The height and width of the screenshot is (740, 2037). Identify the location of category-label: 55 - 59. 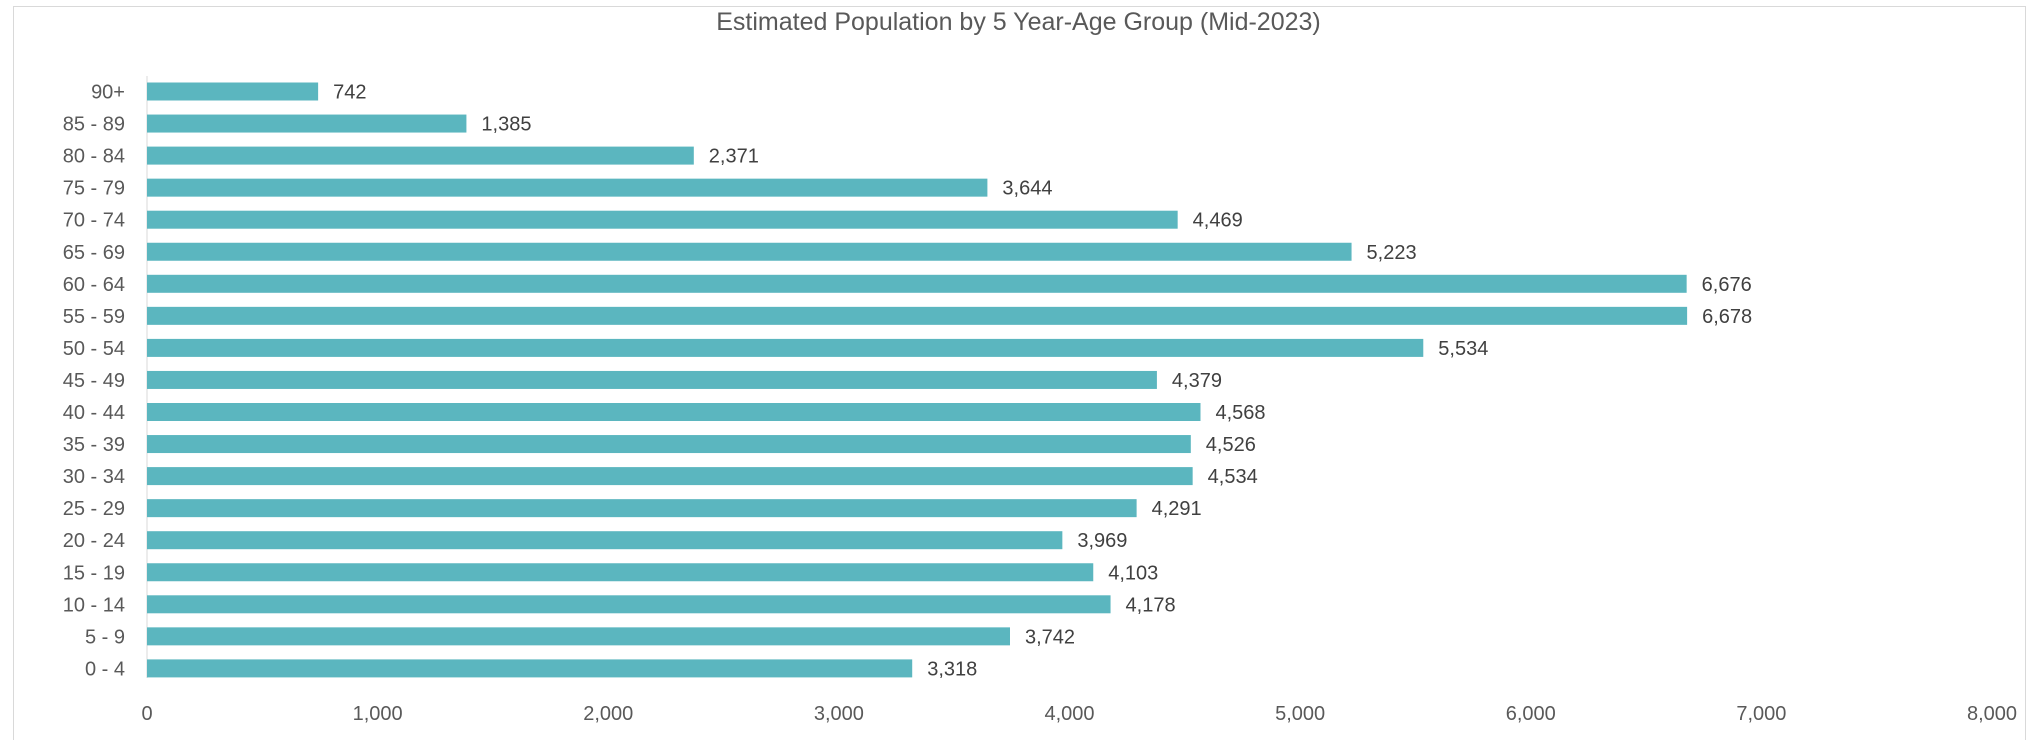
(94, 317).